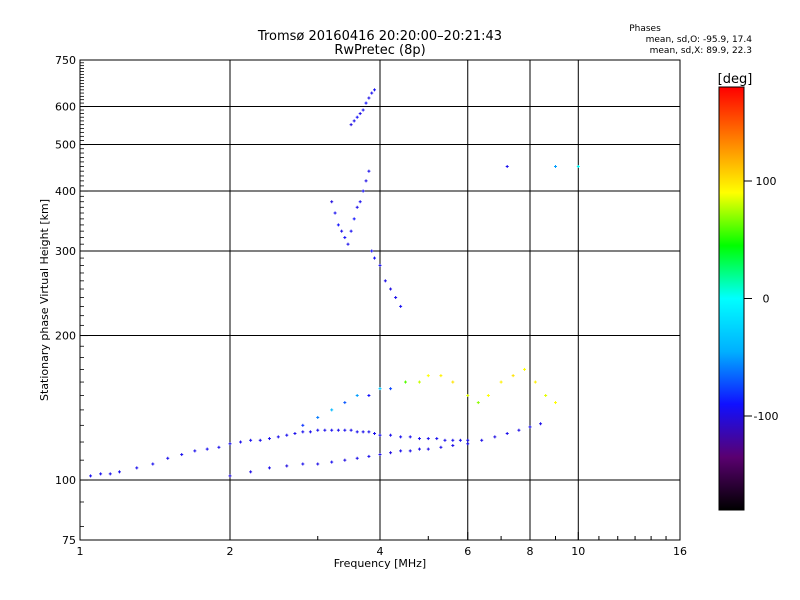 The height and width of the screenshot is (600, 800). Describe the element at coordinates (380, 551) in the screenshot. I see `x-tick-label: 4` at that location.